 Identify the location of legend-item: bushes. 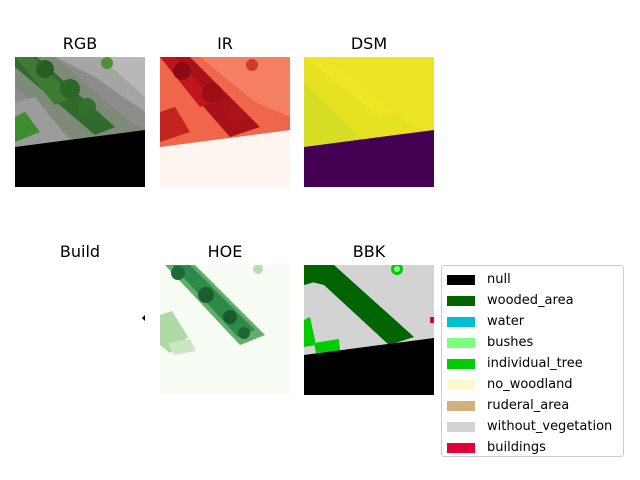
(490, 342).